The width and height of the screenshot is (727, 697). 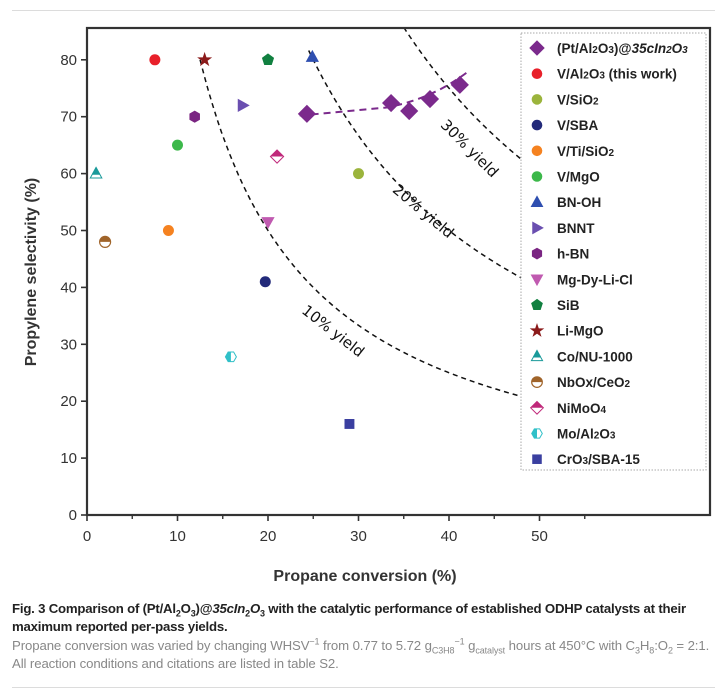 What do you see at coordinates (568, 305) in the screenshot?
I see `legend-label-part: SiB` at bounding box center [568, 305].